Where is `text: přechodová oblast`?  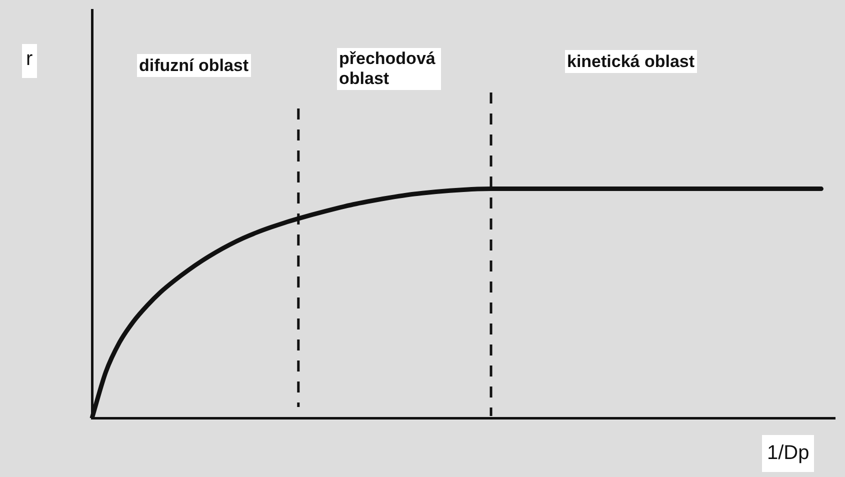
text: přechodová oblast is located at coordinates (389, 69).